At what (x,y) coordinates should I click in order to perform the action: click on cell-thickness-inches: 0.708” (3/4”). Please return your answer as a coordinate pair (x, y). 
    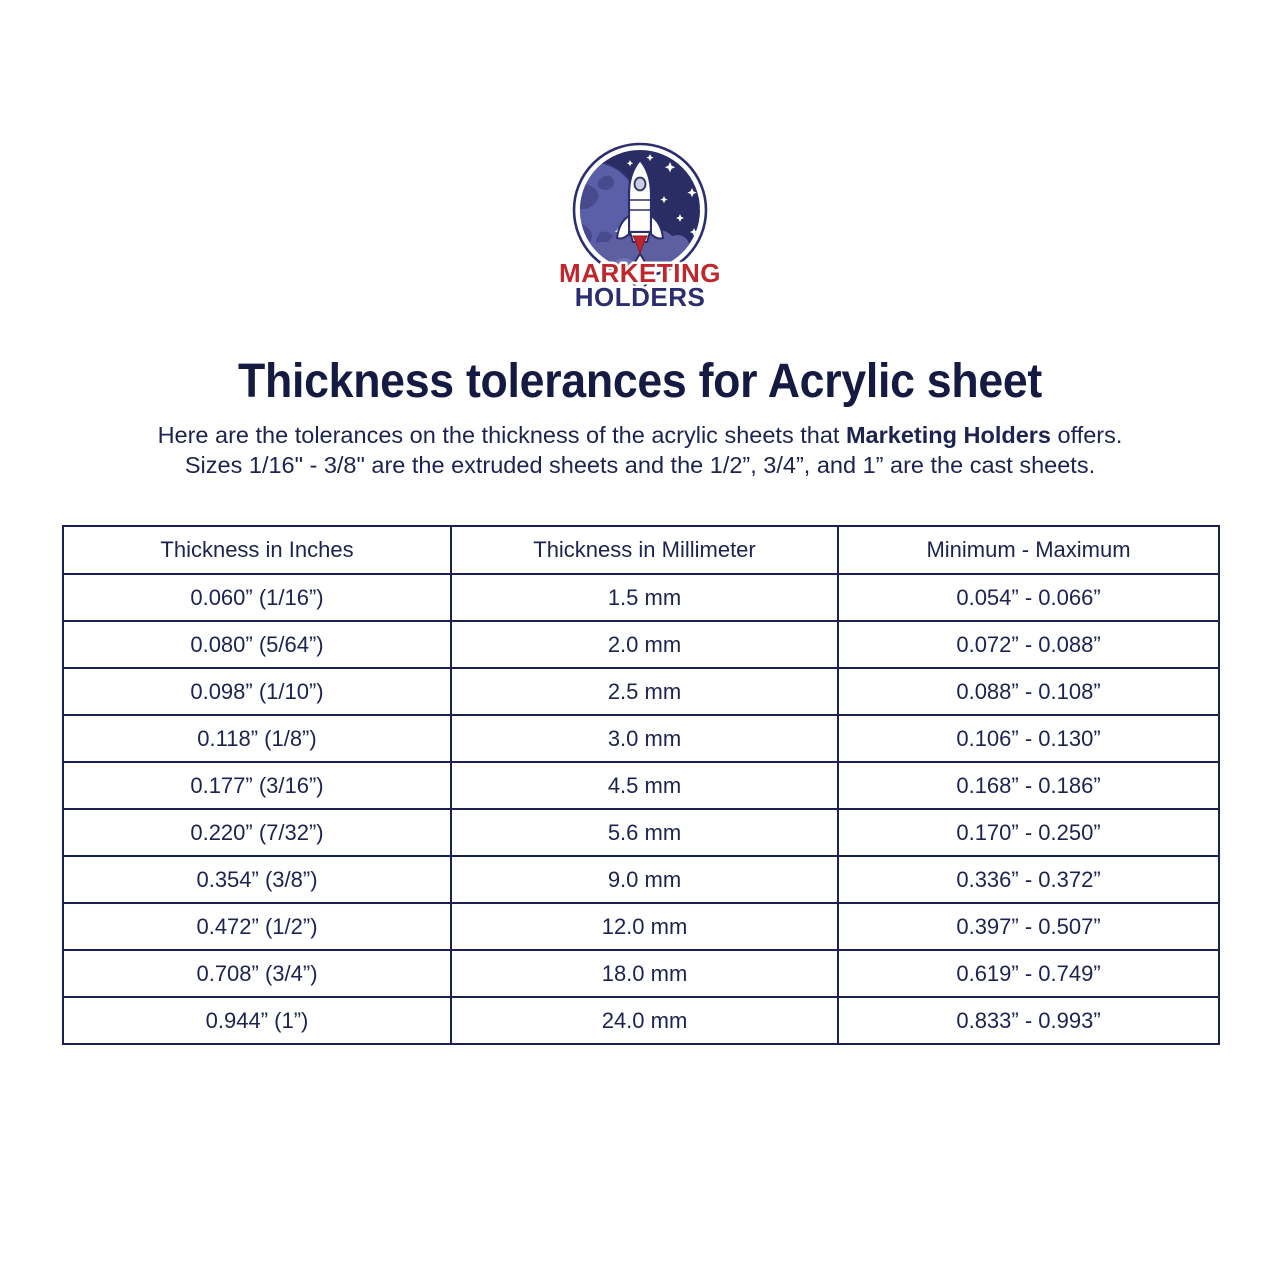
    Looking at the image, I should click on (257, 973).